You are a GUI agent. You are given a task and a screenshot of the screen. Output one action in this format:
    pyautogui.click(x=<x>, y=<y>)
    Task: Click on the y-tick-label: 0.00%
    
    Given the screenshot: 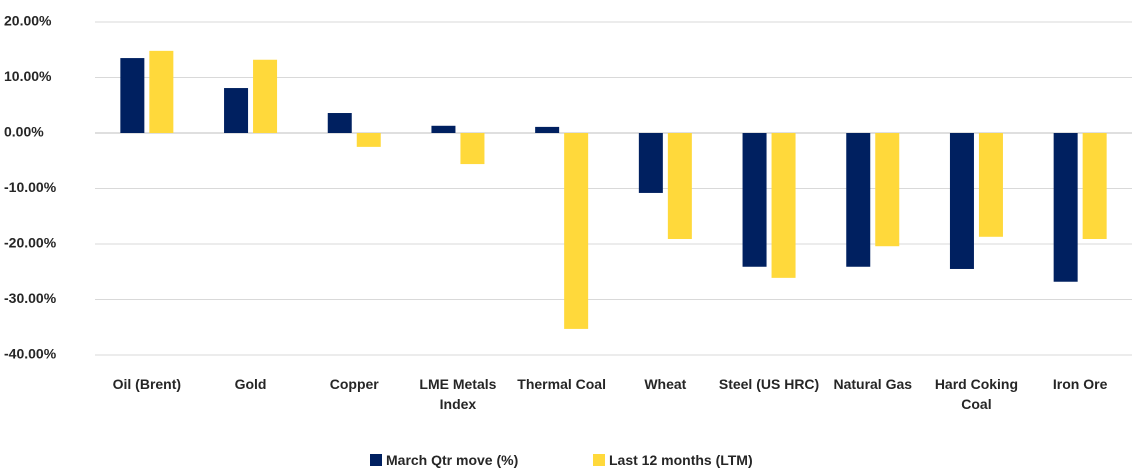 What is the action you would take?
    pyautogui.click(x=24, y=132)
    